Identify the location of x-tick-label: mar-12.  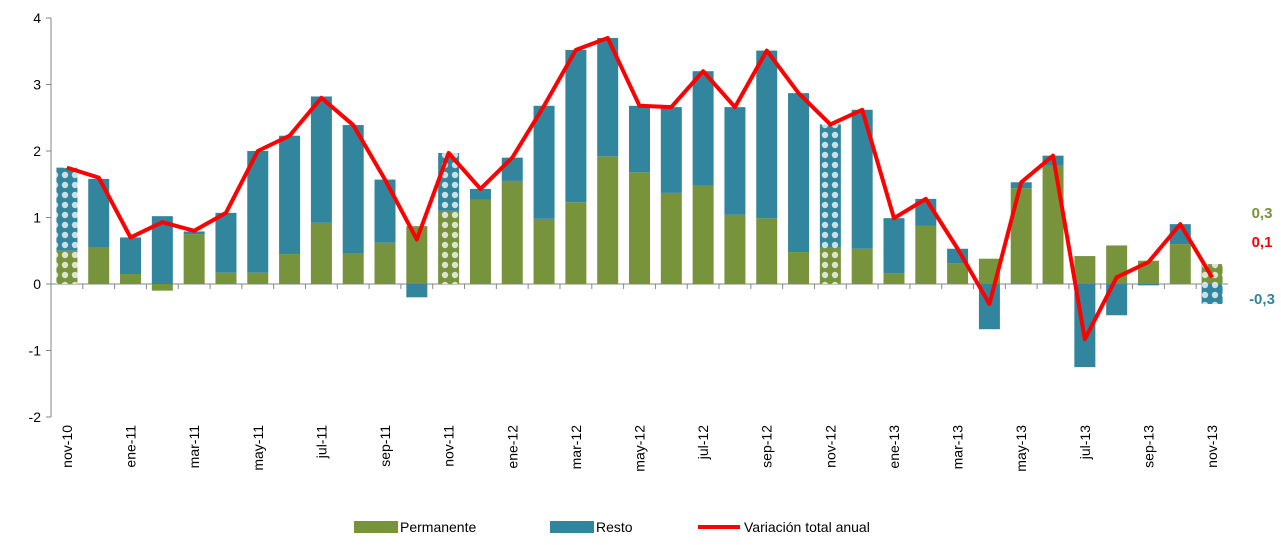
(576, 447).